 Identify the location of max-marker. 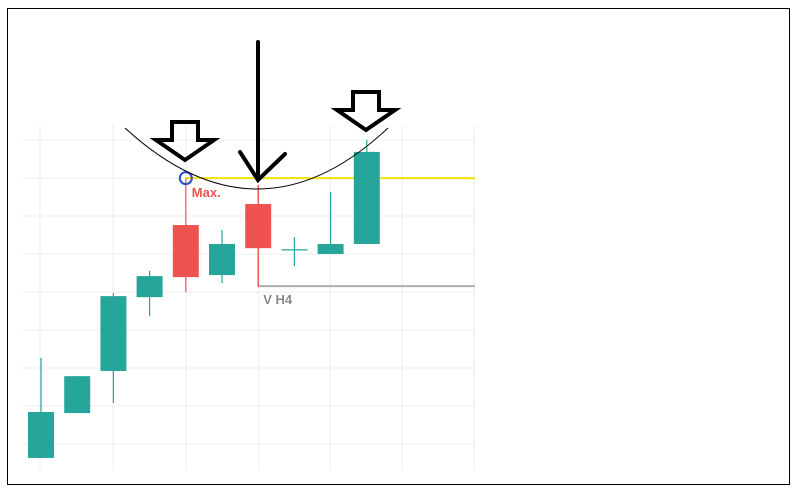
(185, 178).